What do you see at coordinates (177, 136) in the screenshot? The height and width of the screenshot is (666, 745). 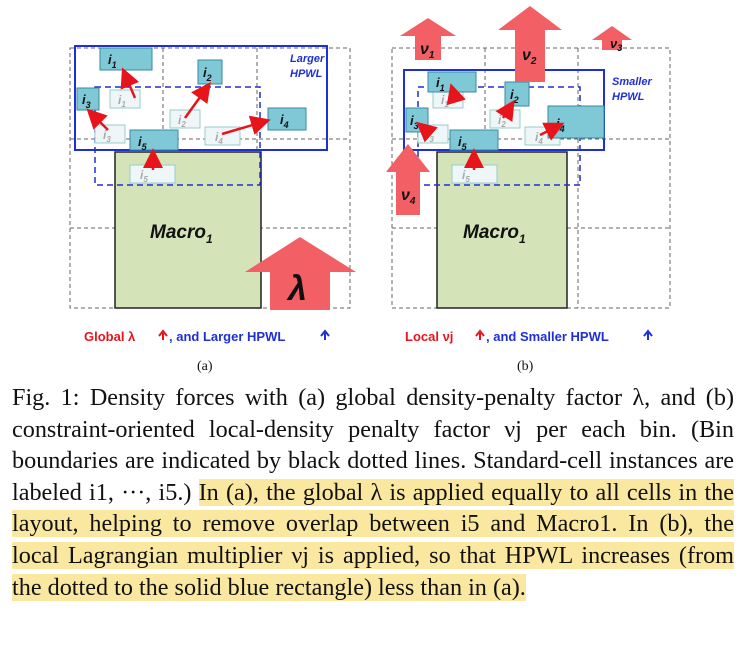 I see `hpwl-dotted-box-a` at bounding box center [177, 136].